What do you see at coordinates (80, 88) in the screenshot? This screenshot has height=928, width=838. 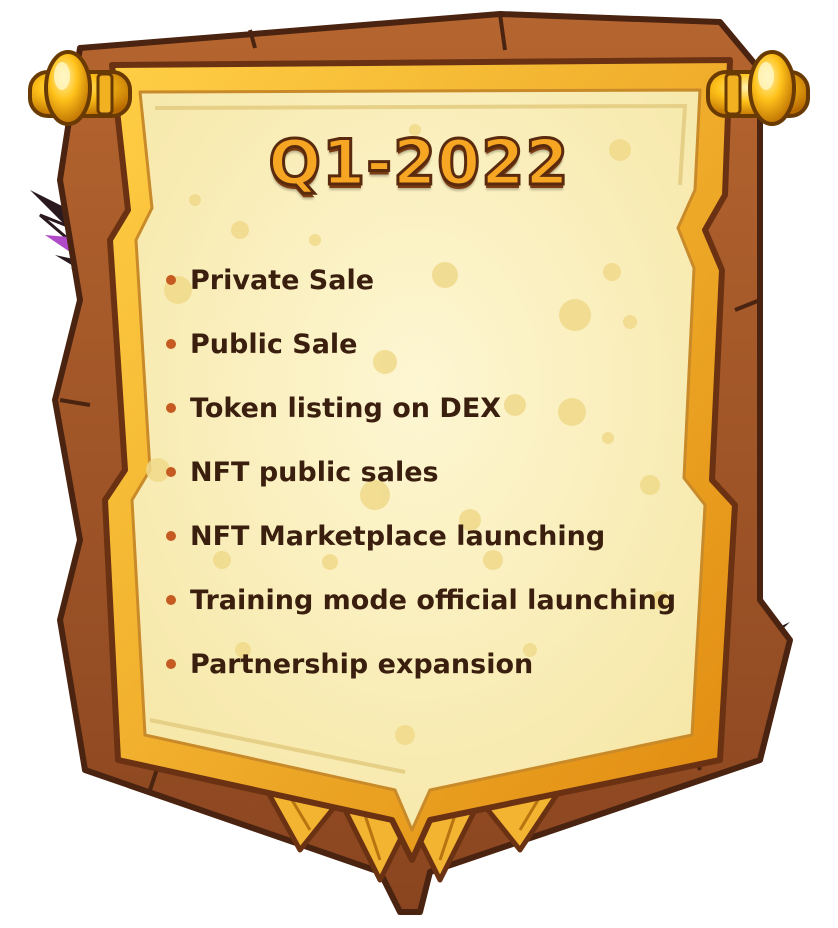 I see `gold-rod-knob-left` at bounding box center [80, 88].